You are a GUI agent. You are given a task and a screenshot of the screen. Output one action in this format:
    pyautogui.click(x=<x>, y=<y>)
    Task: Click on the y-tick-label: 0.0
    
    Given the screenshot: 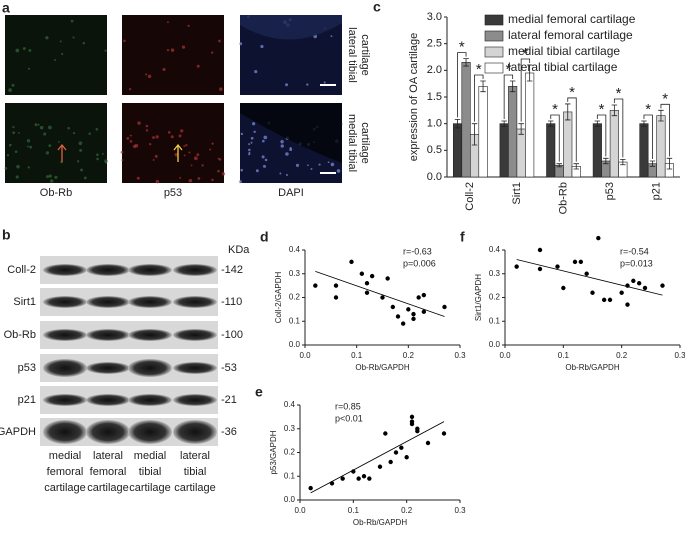 What is the action you would take?
    pyautogui.click(x=290, y=499)
    